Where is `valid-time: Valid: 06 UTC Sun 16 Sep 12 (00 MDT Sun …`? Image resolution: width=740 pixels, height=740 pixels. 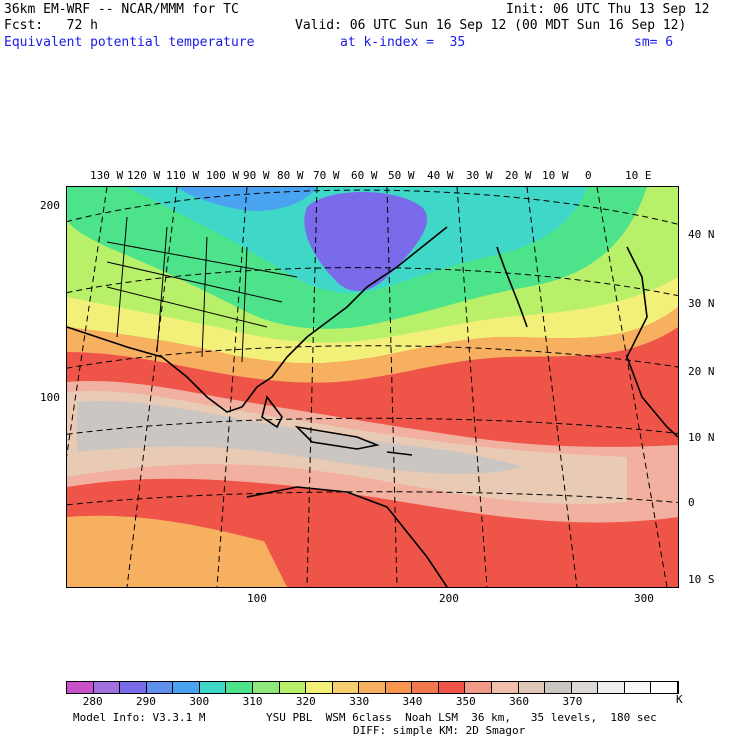
valid-time: Valid: 06 UTC Sun 16 Sep 12 (00 MDT Sun … is located at coordinates (491, 25).